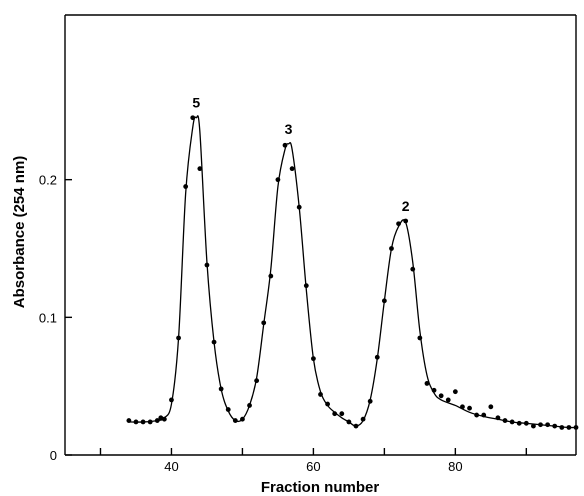 The height and width of the screenshot is (496, 584). What do you see at coordinates (289, 129) in the screenshot?
I see `peak-label: 3` at bounding box center [289, 129].